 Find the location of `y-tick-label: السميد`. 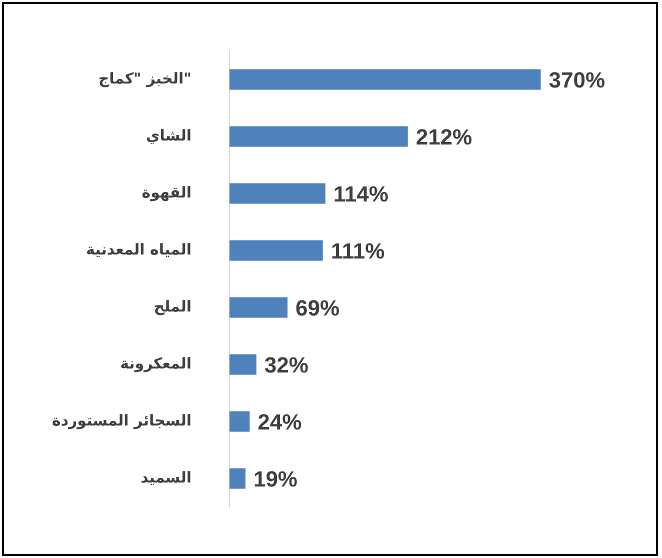

y-tick-label: السميد is located at coordinates (166, 477).